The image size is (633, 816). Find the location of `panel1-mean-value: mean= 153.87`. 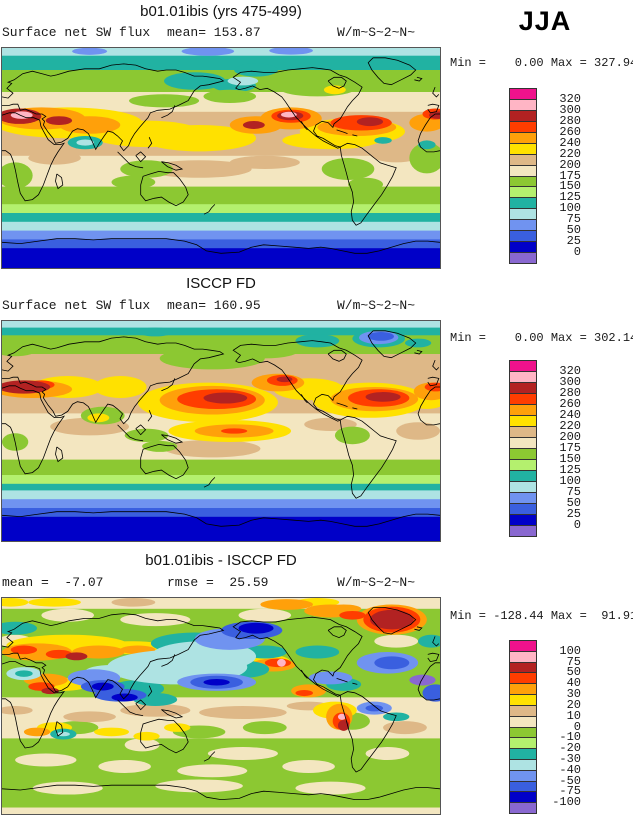

panel1-mean-value: mean= 153.87 is located at coordinates (214, 32).